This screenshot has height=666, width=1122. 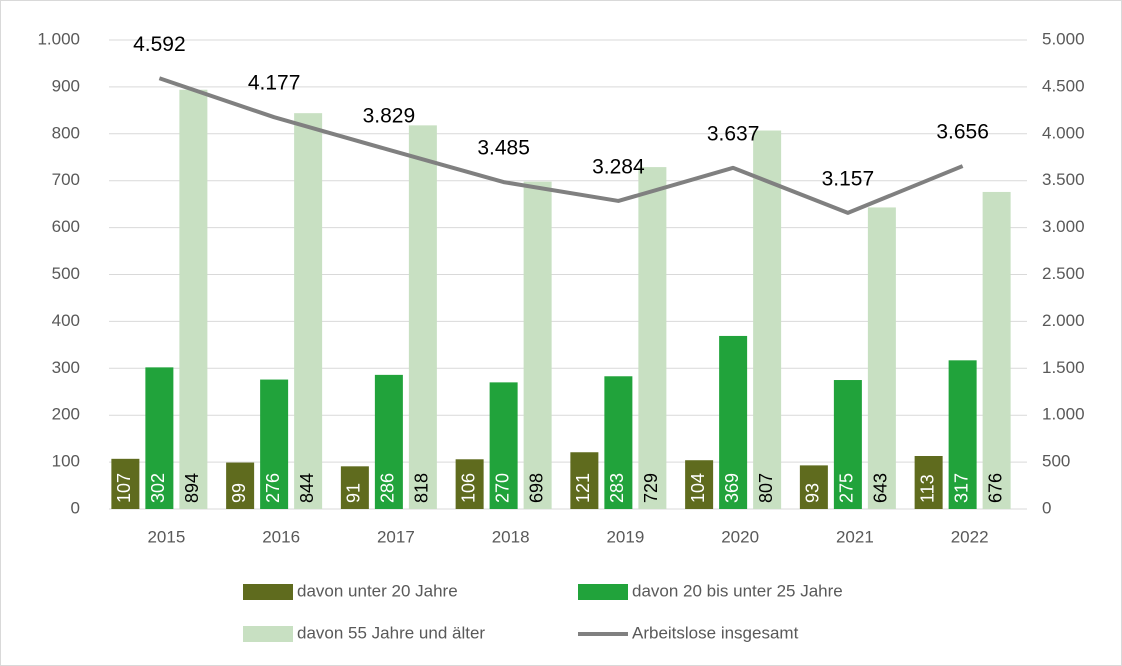 What do you see at coordinates (274, 83) in the screenshot?
I see `line-value-label: 4.177` at bounding box center [274, 83].